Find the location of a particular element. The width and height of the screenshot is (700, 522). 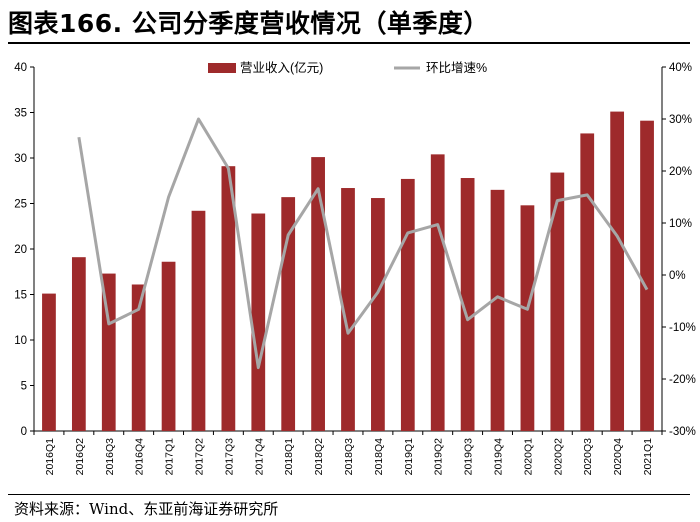

y-tick-label-left: 40 is located at coordinates (20, 68).